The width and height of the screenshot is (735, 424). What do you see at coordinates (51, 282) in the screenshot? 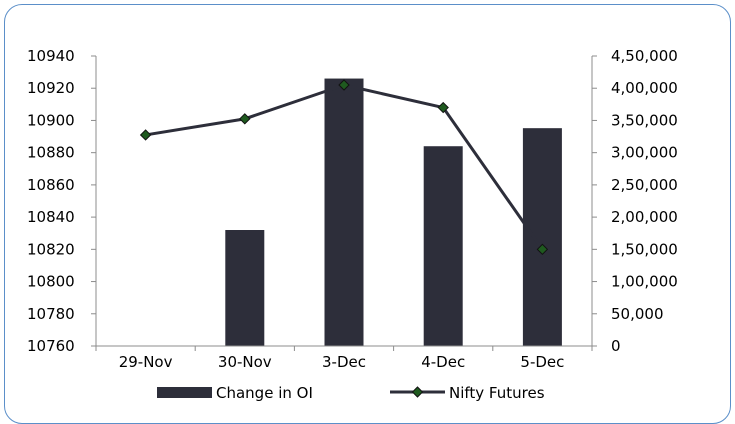
I see `left-axis-tick-label: 10800` at bounding box center [51, 282].